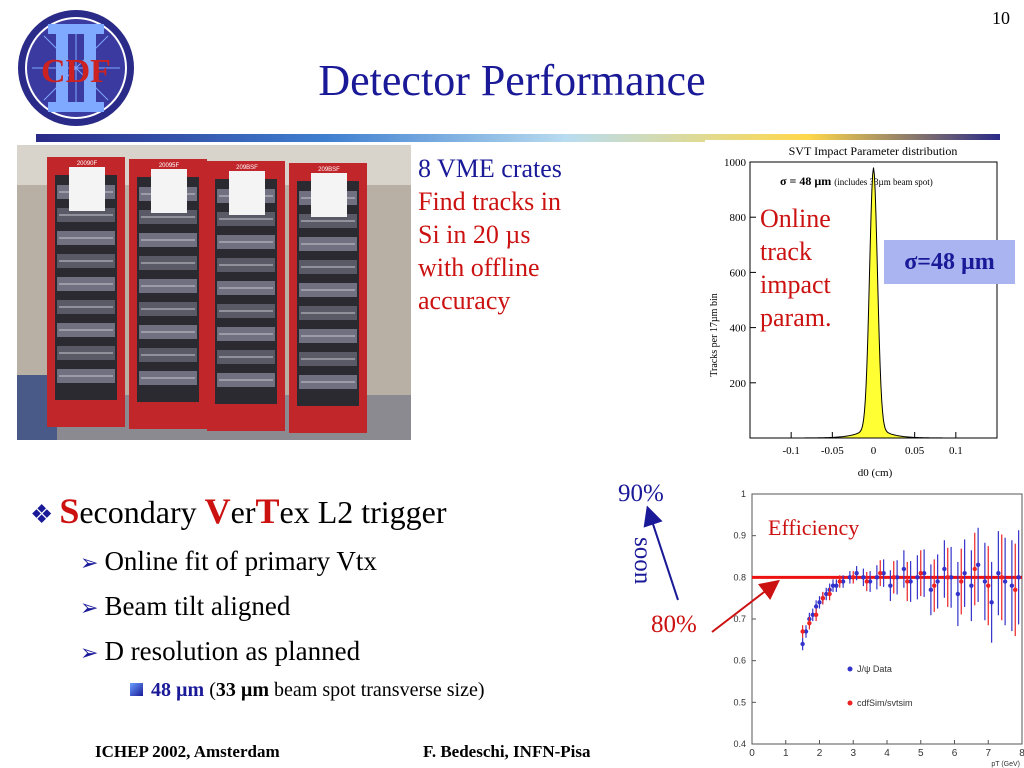  I want to click on chart2-ytick-label: 1, so click(743, 494).